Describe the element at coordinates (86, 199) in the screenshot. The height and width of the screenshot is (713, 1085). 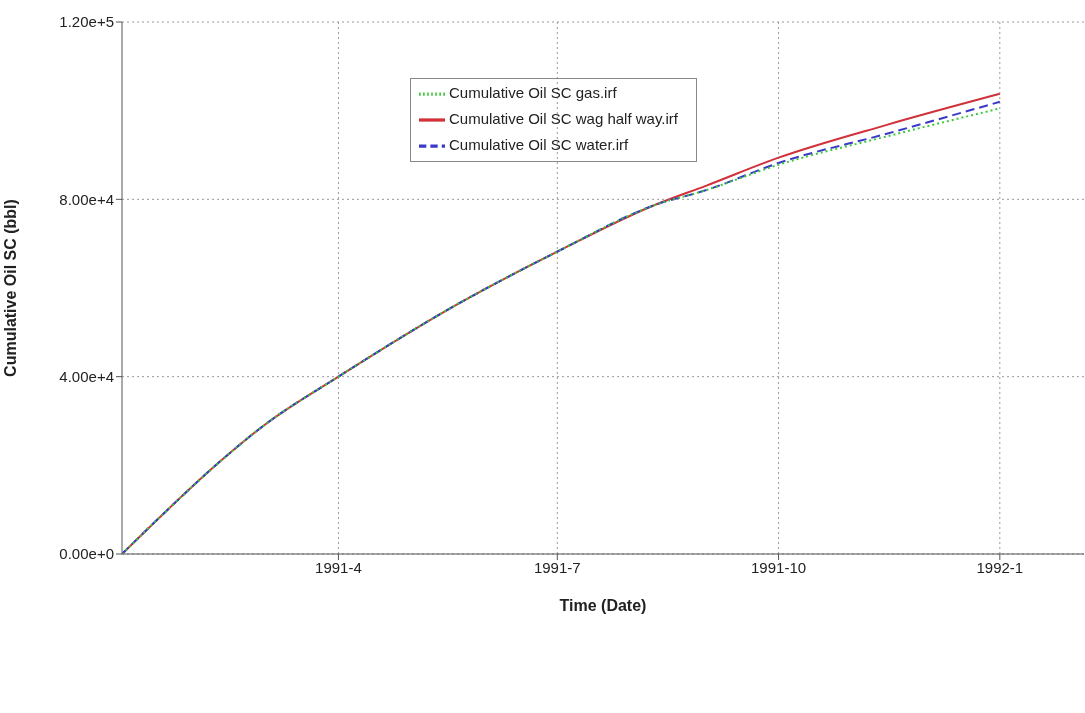
I see `y-tick-label: 8.00e+4` at that location.